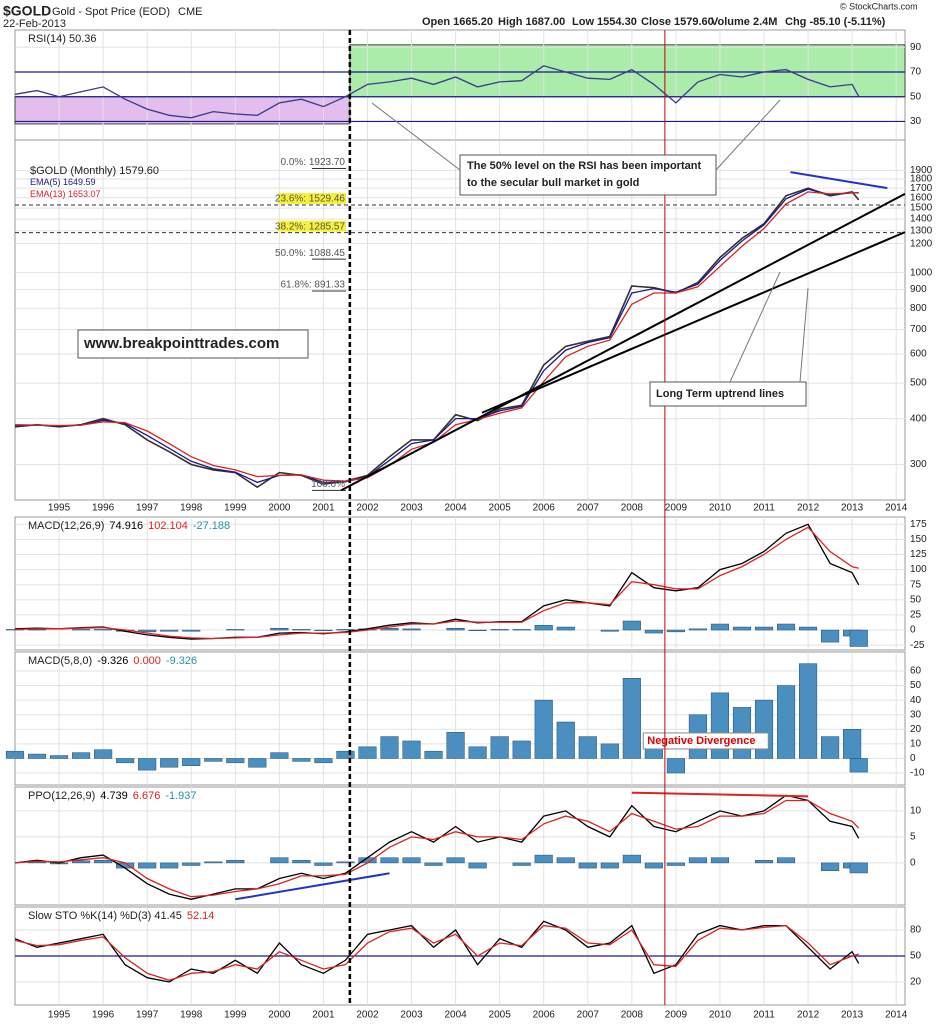 The height and width of the screenshot is (1030, 950). What do you see at coordinates (411, 508) in the screenshot?
I see `x-tick-label: 2003` at bounding box center [411, 508].